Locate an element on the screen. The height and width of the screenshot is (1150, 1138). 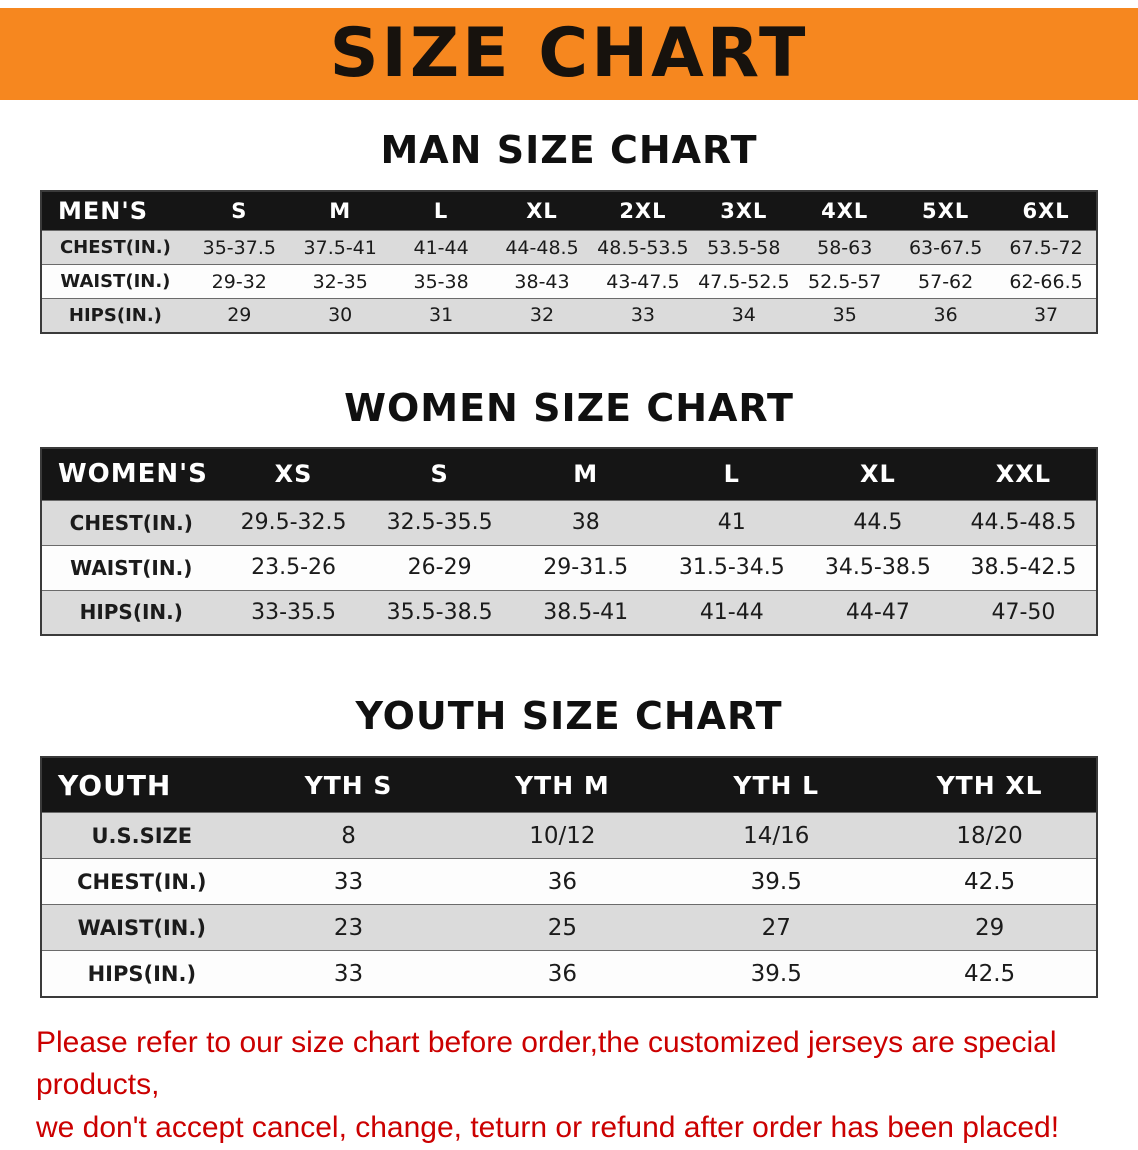
size-value: 8 is located at coordinates (348, 835).